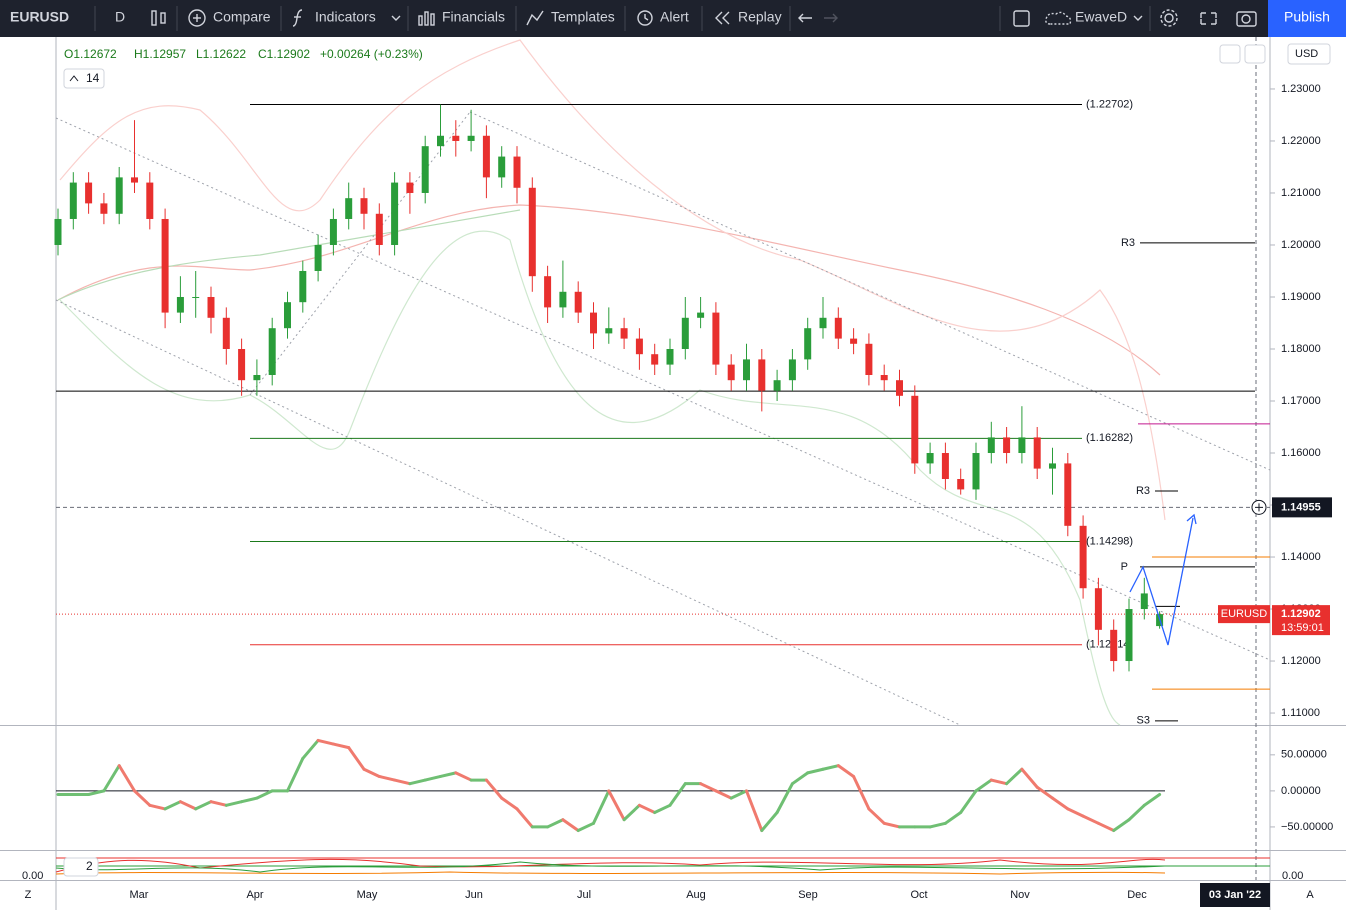 The width and height of the screenshot is (1346, 915). What do you see at coordinates (1301, 401) in the screenshot?
I see `y-tick-label: 1.17000` at bounding box center [1301, 401].